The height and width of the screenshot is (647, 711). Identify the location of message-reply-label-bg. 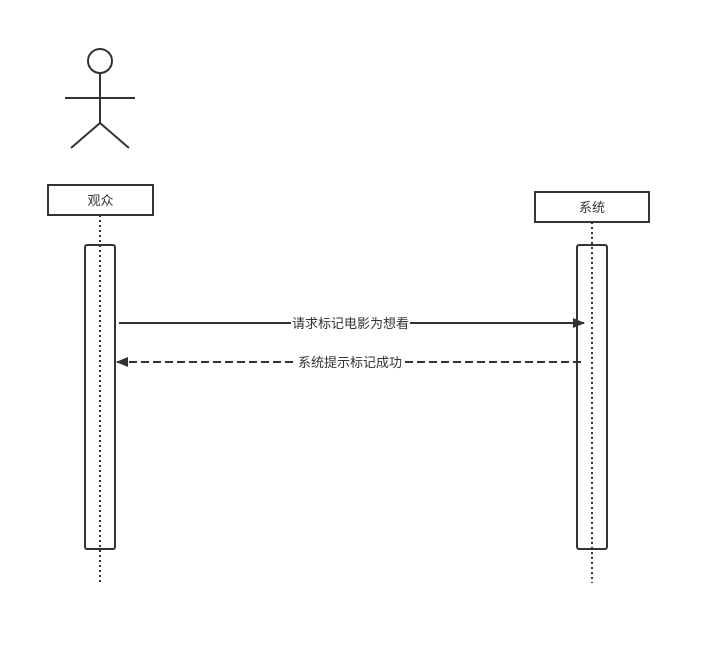
(350, 362).